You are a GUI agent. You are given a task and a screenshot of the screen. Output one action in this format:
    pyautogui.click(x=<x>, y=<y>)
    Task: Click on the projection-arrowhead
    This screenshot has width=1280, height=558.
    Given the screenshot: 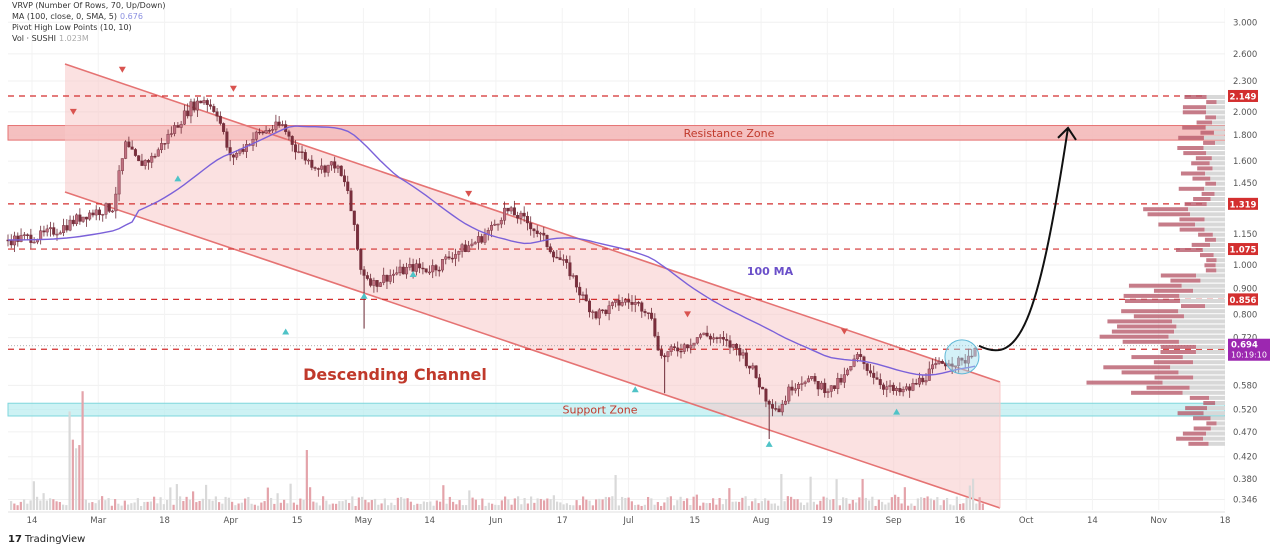 What is the action you would take?
    pyautogui.click(x=1067, y=133)
    